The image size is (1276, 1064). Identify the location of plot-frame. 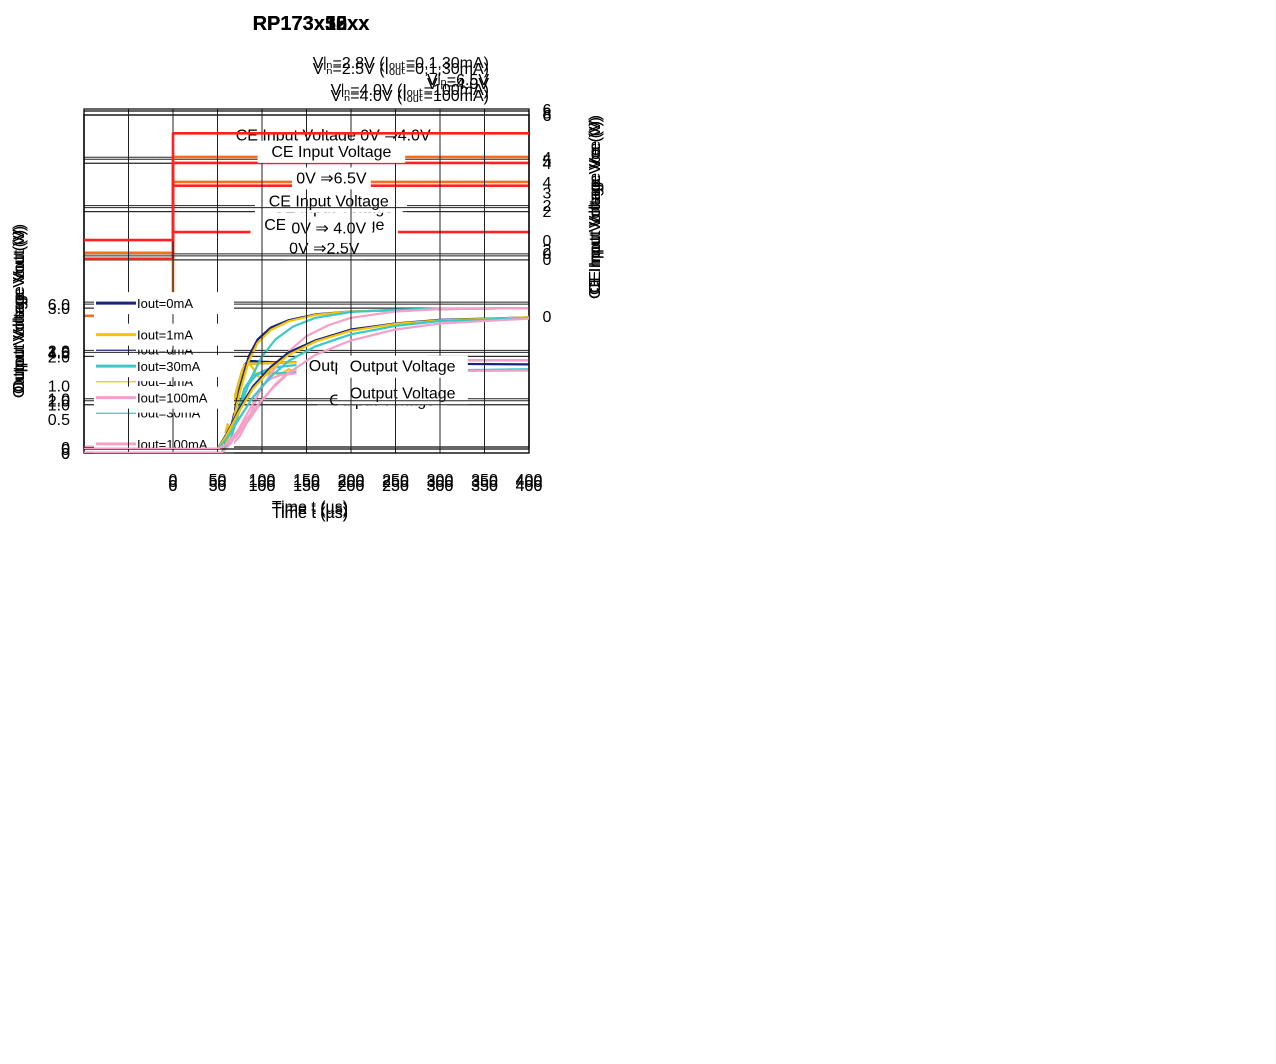
(306, 280).